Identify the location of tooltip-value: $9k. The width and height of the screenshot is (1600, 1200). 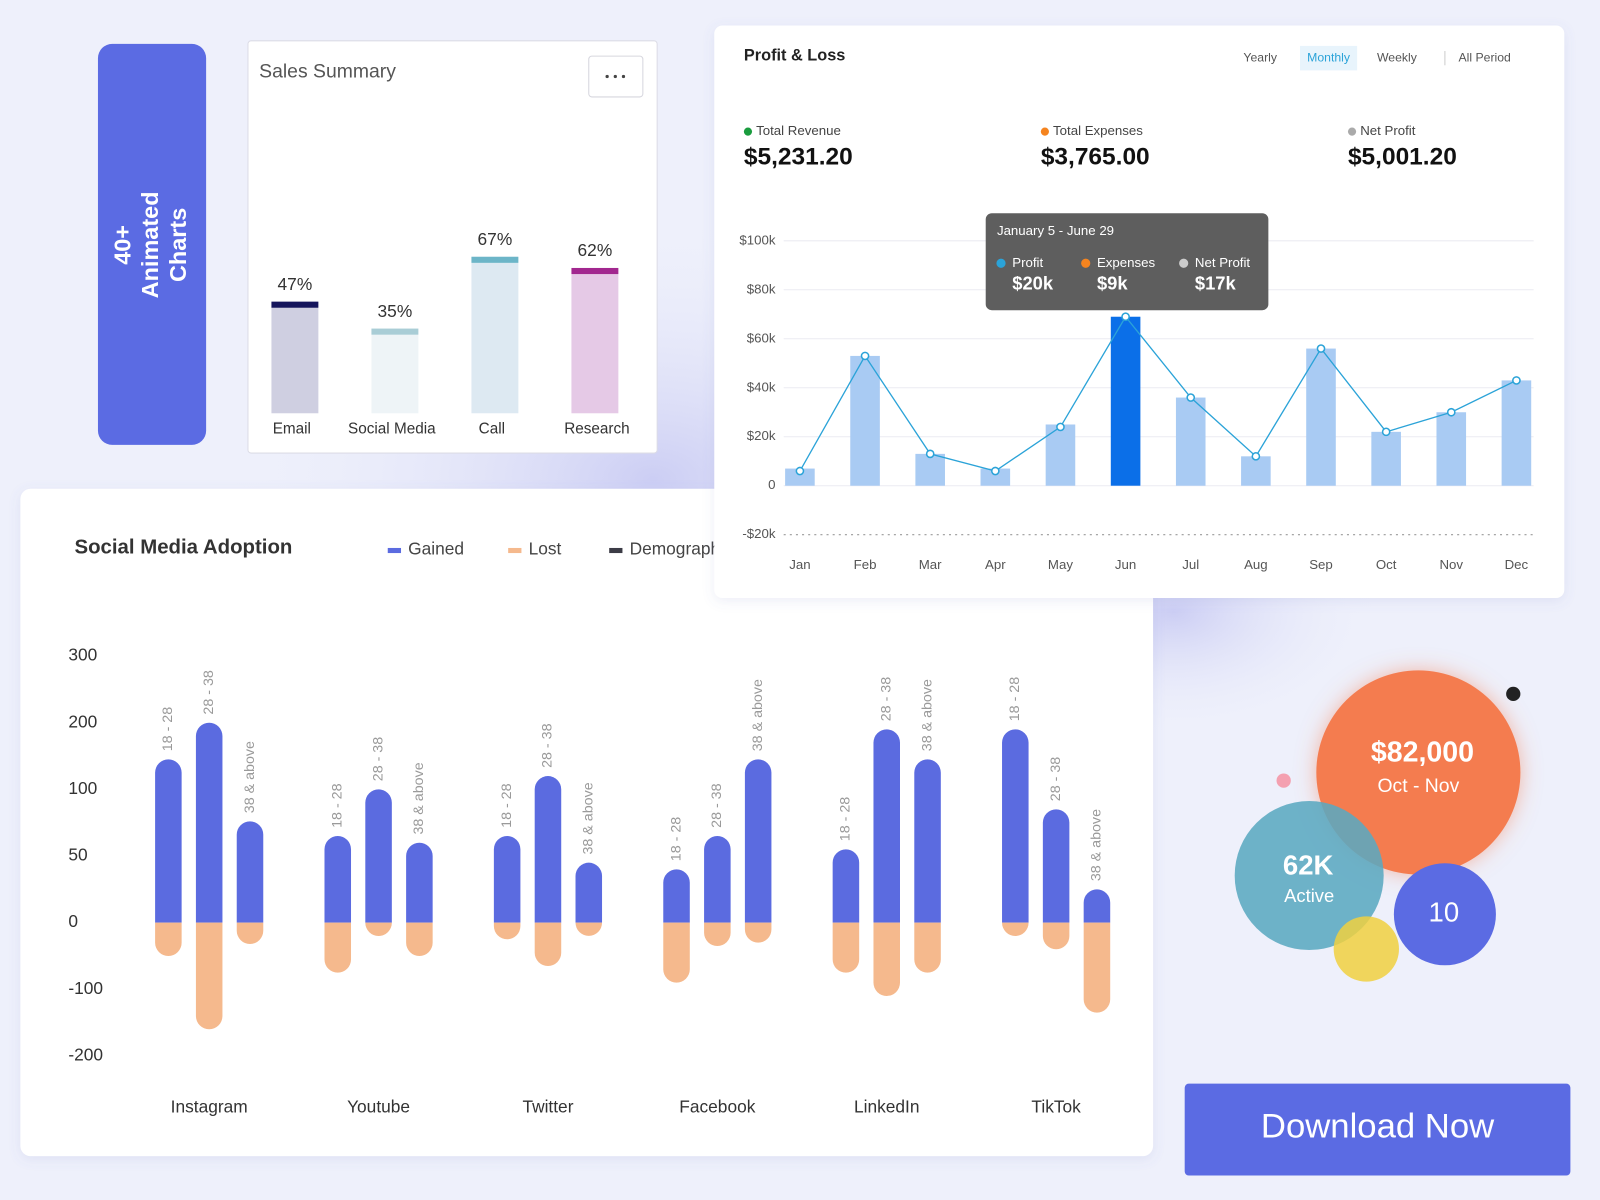
(1112, 283).